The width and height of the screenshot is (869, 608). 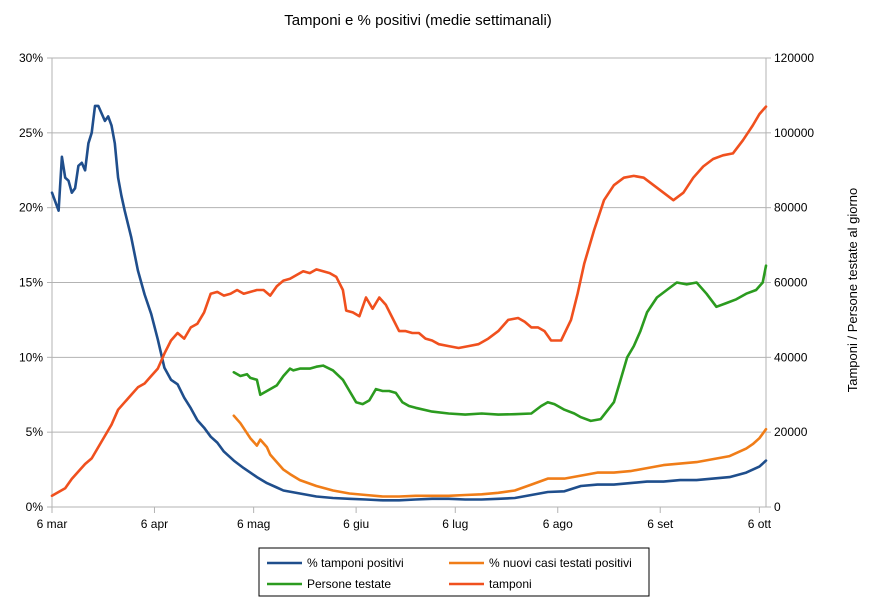 I want to click on x-tick-label: 6 ago, so click(x=558, y=524).